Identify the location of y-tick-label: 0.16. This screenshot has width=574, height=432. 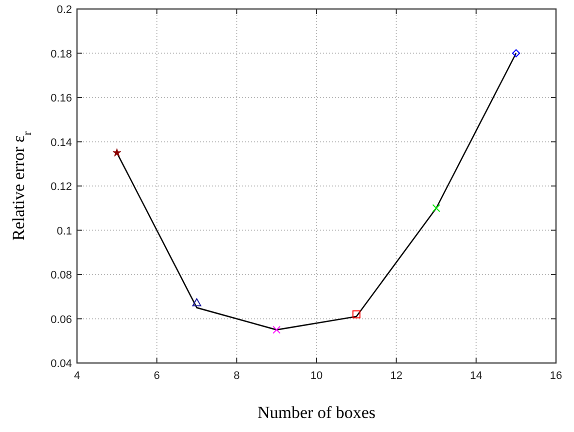
(61, 98).